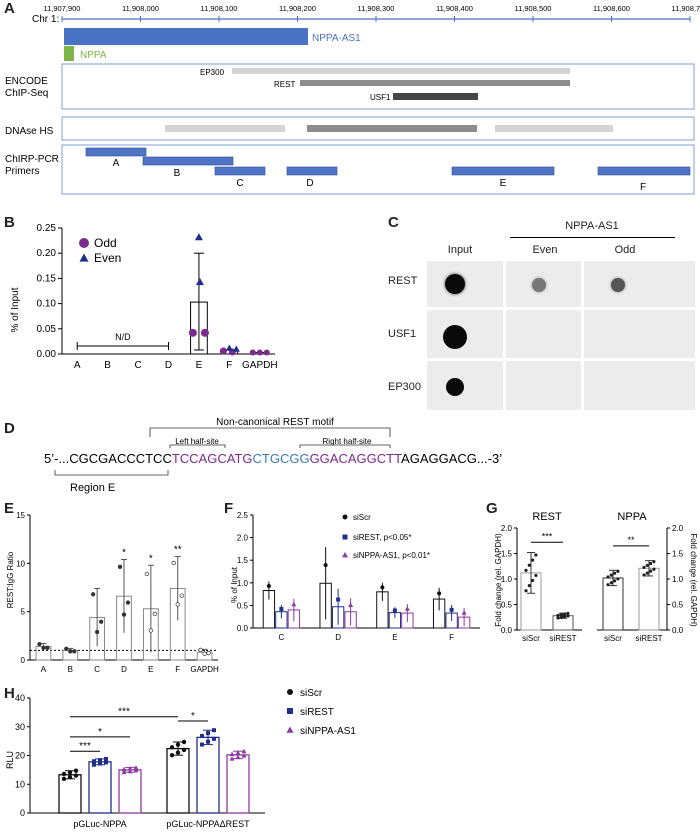 This screenshot has width=700, height=839. I want to click on svg-text: 10, so click(20, 784).